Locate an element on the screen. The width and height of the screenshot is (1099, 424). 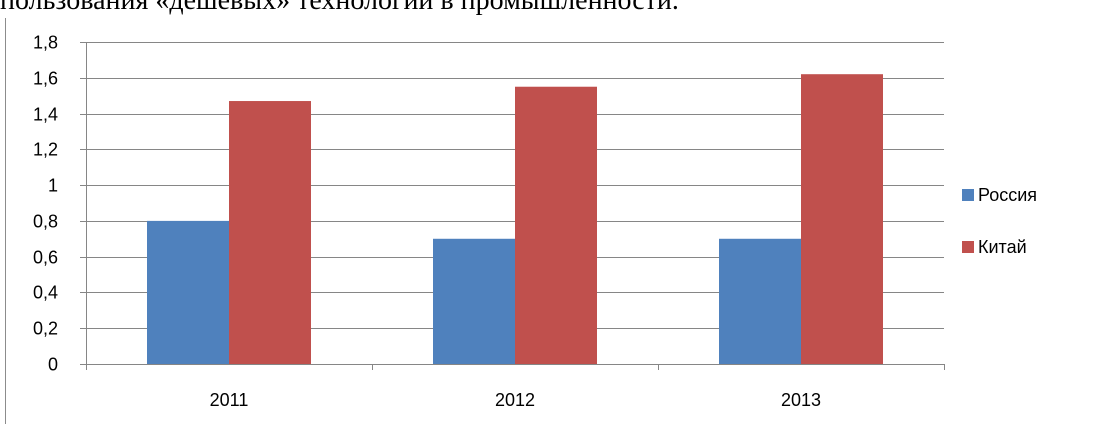
legend-label: Россия is located at coordinates (1007, 195).